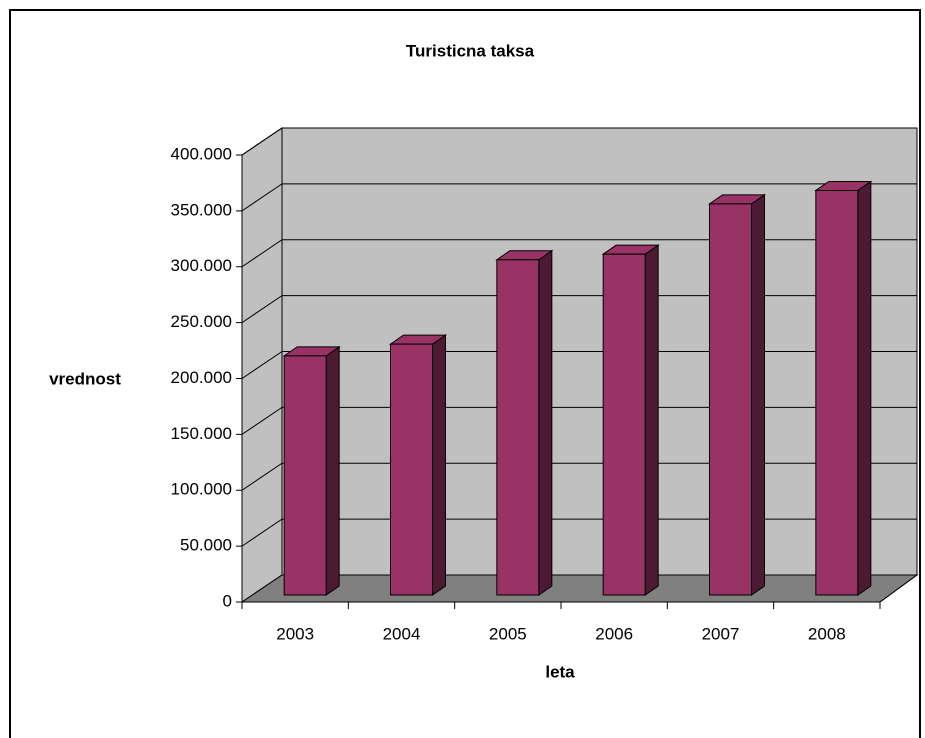 Image resolution: width=925 pixels, height=738 pixels. I want to click on x-tick-label: 2005, so click(508, 633).